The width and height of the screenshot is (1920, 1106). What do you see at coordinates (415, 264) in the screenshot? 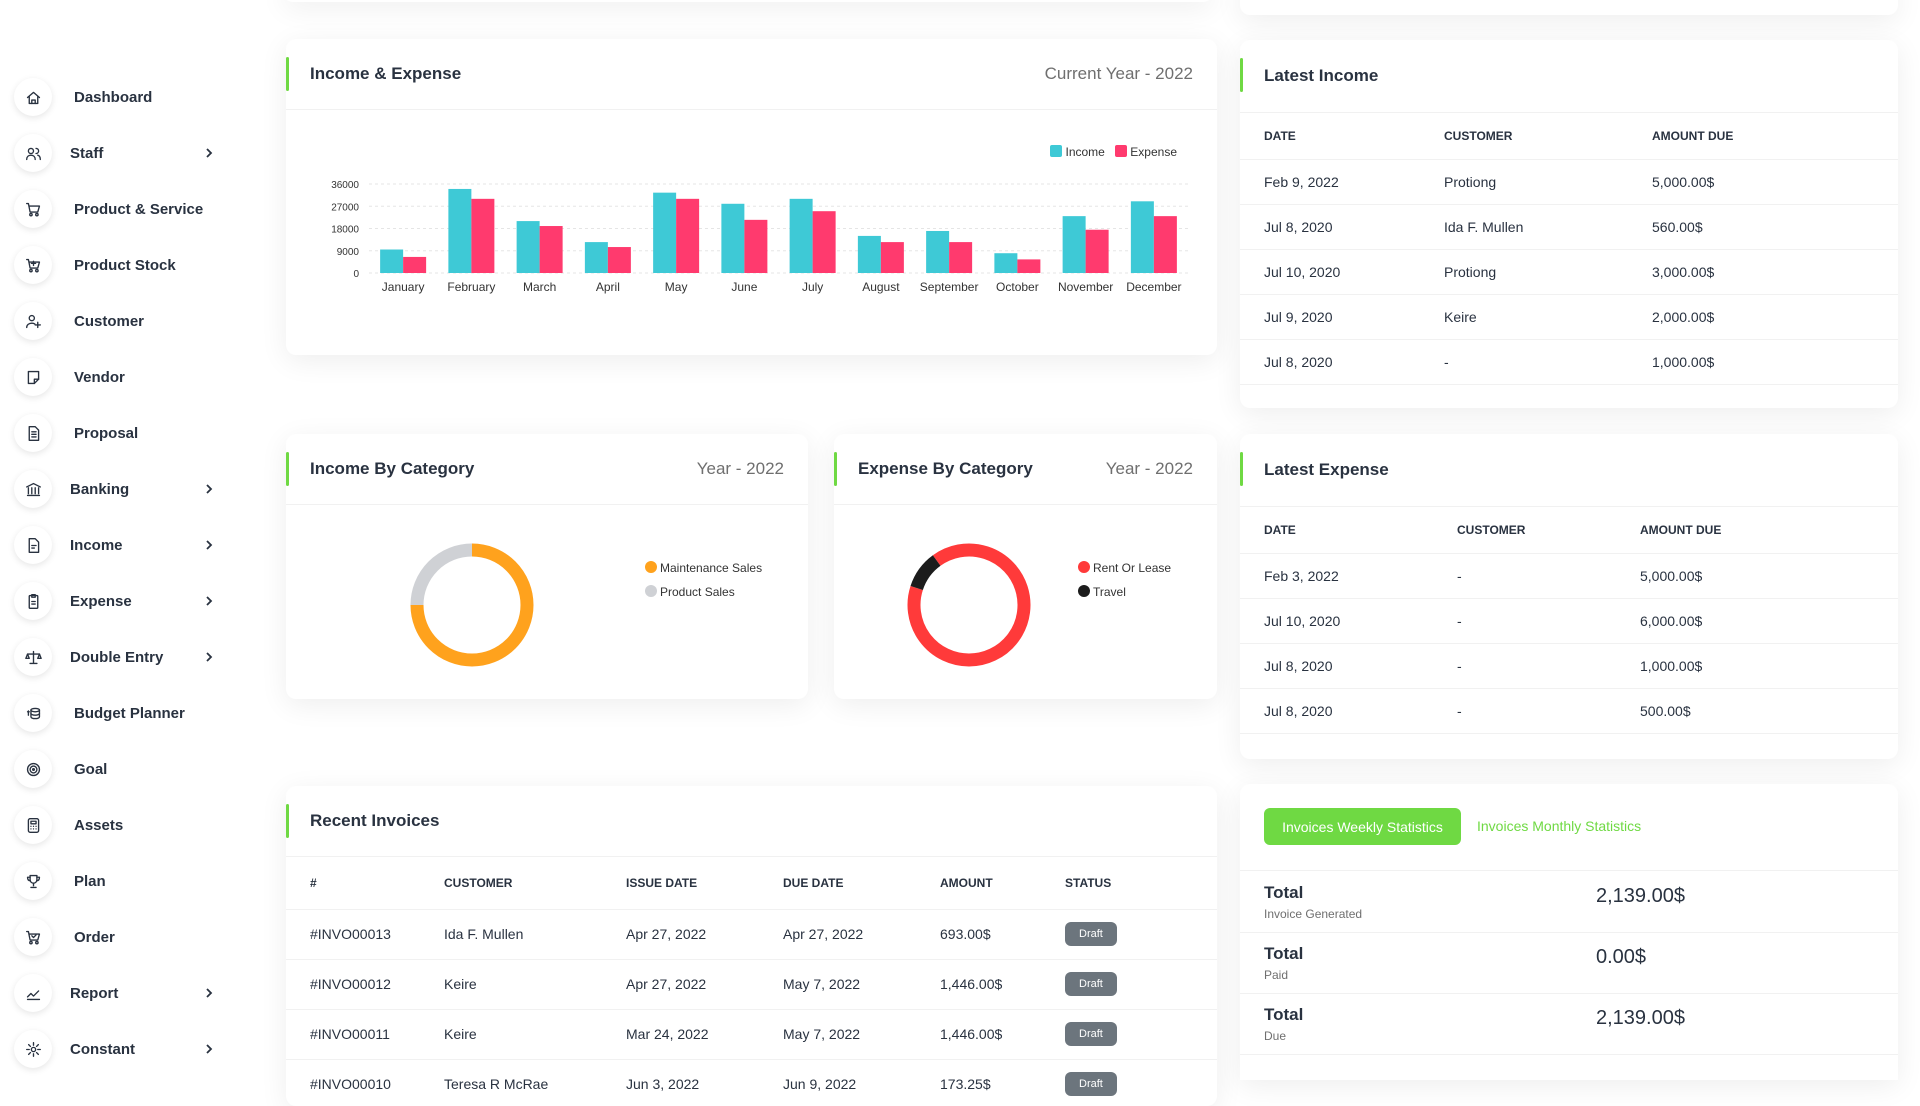
I see `bar-expense-january` at bounding box center [415, 264].